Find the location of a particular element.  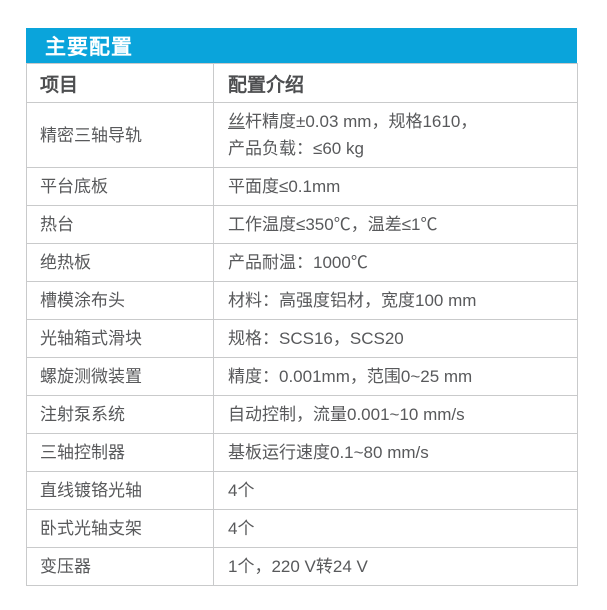

desc-line: 平面度≤0.1mm is located at coordinates (284, 186).